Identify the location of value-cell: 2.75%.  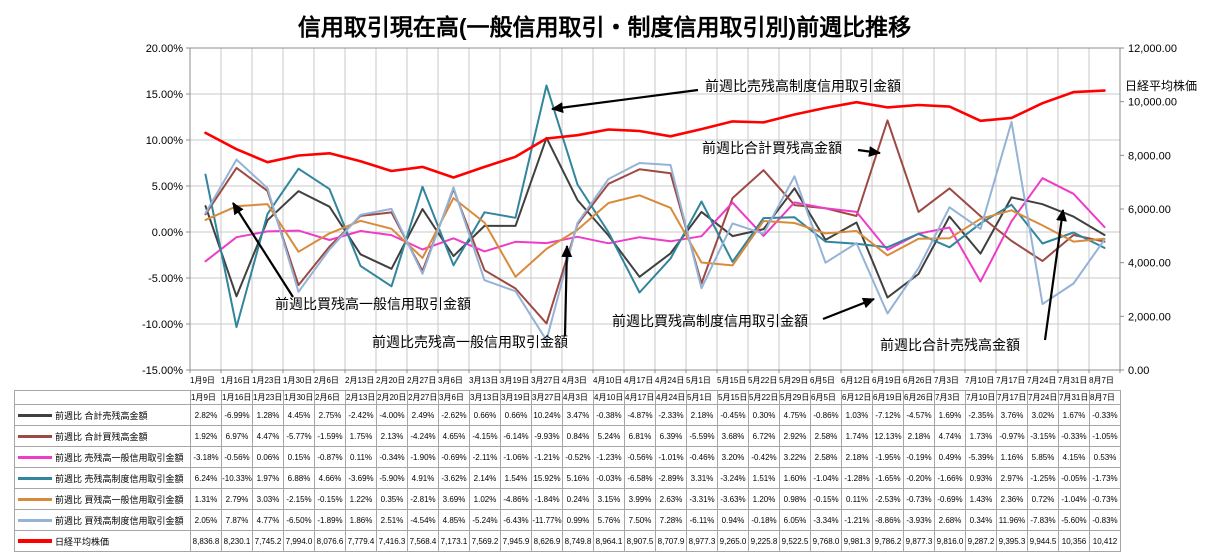
(330, 415).